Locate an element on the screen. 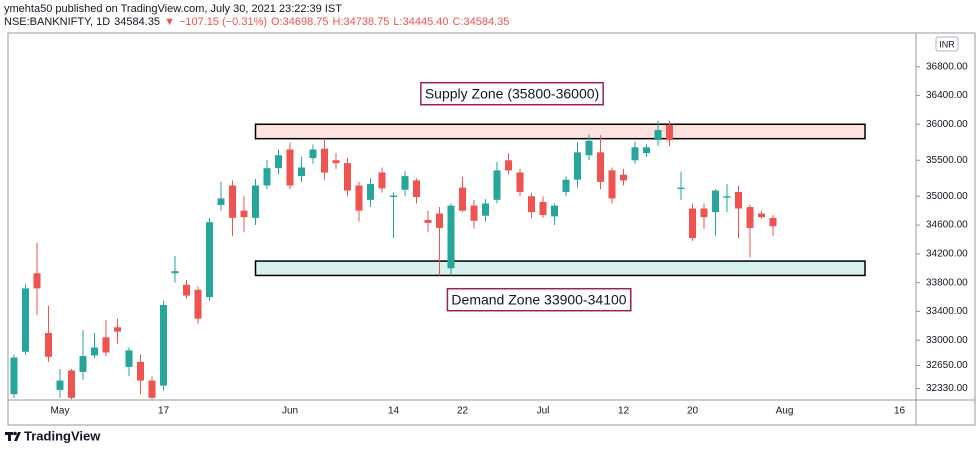  currency: INR is located at coordinates (947, 44).